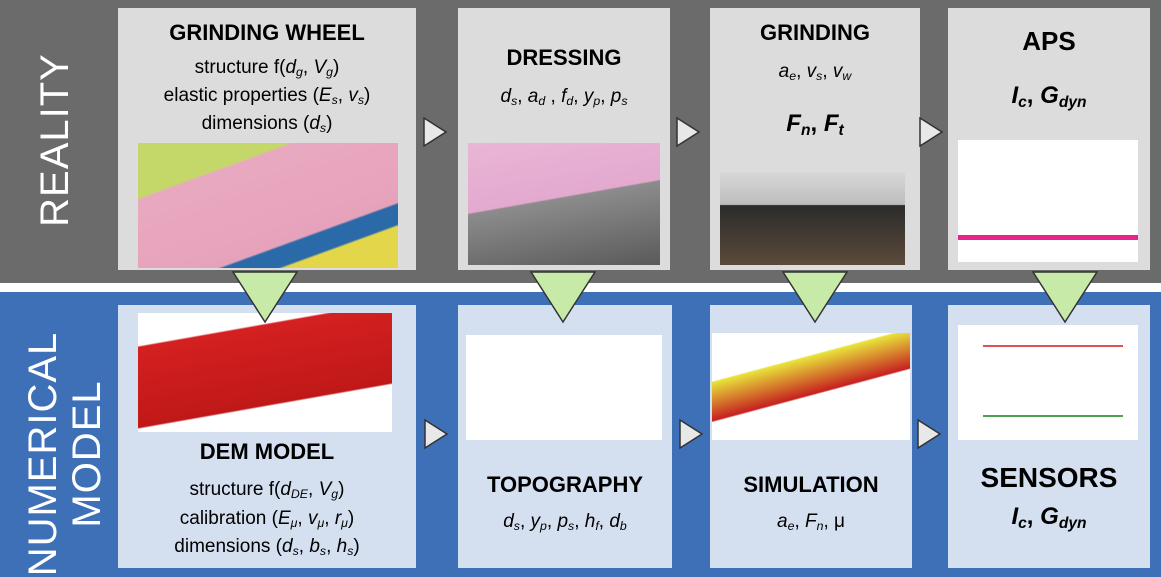 Image resolution: width=1161 pixels, height=577 pixels. I want to click on symbol-base: G, so click(1049, 516).